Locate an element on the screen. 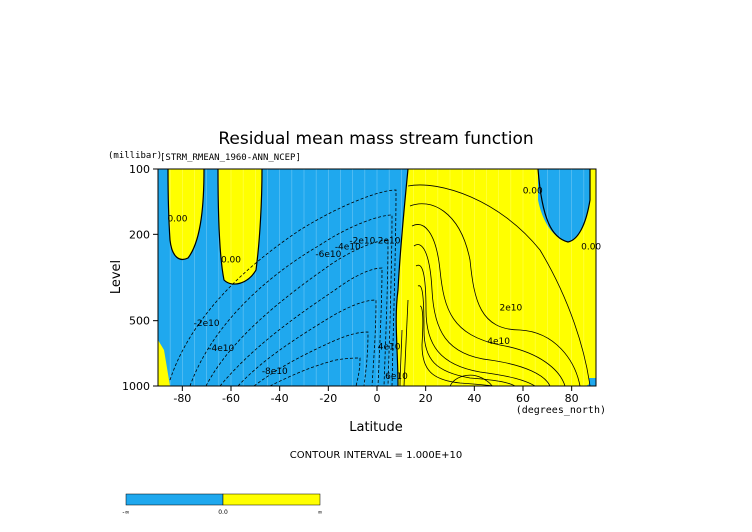 The image size is (752, 532). positive-region-sh-top is located at coordinates (186, 214).